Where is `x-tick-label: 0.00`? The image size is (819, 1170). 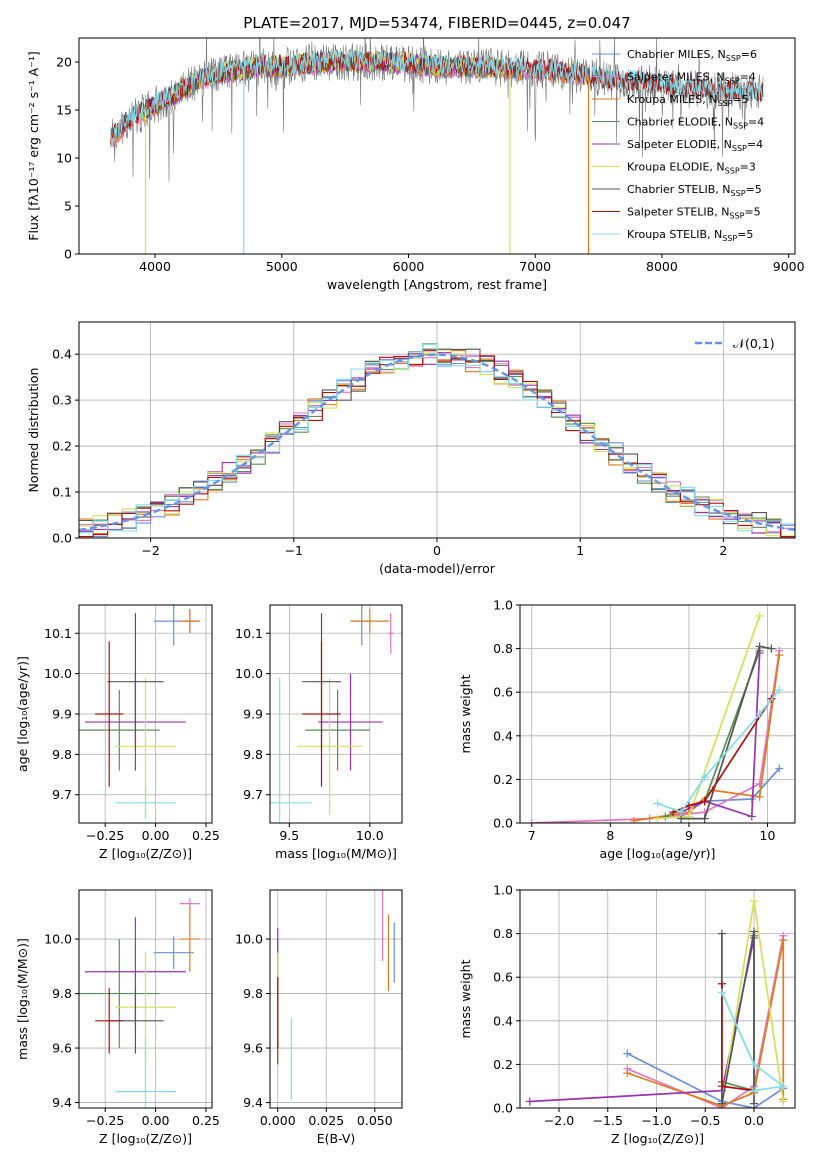 x-tick-label: 0.00 is located at coordinates (156, 835).